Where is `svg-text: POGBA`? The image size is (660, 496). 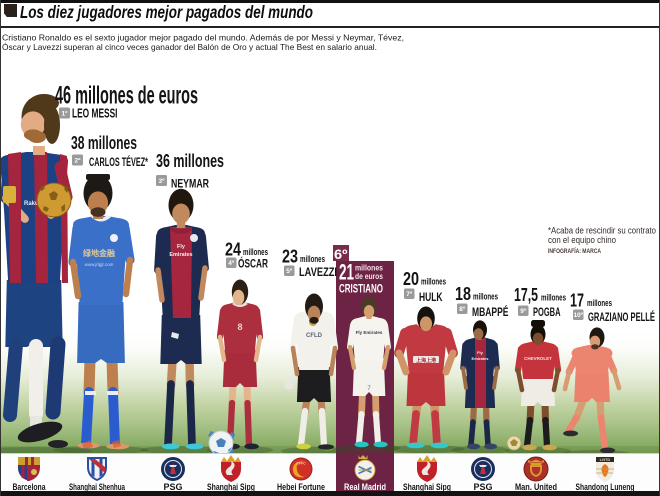
svg-text: POGBA is located at coordinates (547, 312).